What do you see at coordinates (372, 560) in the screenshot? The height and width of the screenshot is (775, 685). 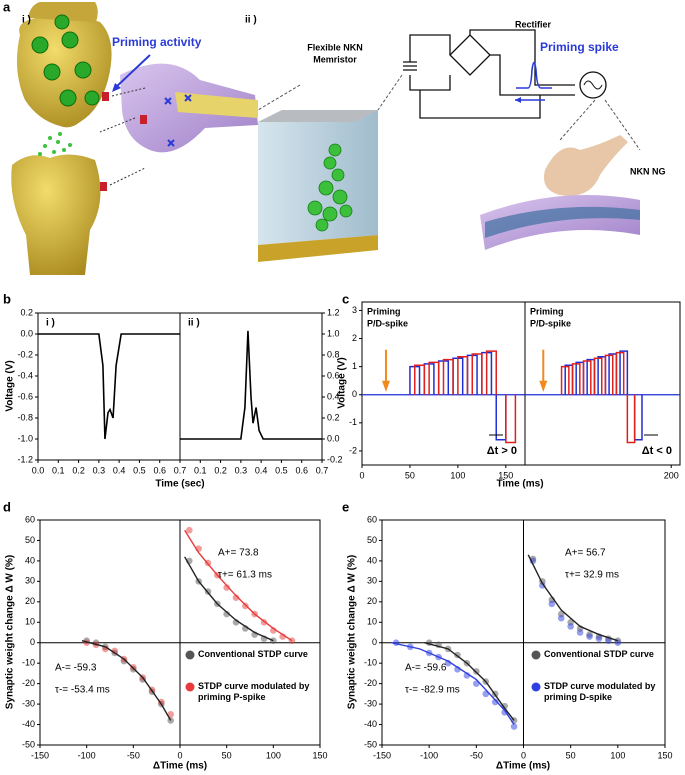 I see `y-tick-label: 40` at bounding box center [372, 560].